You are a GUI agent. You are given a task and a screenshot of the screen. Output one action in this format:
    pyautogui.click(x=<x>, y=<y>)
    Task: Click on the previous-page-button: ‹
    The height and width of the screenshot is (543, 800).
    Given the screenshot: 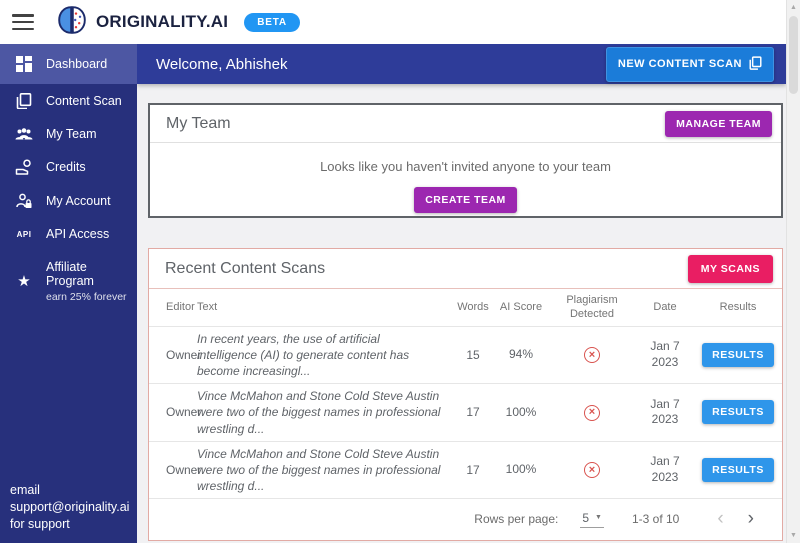 What is the action you would take?
    pyautogui.click(x=720, y=519)
    